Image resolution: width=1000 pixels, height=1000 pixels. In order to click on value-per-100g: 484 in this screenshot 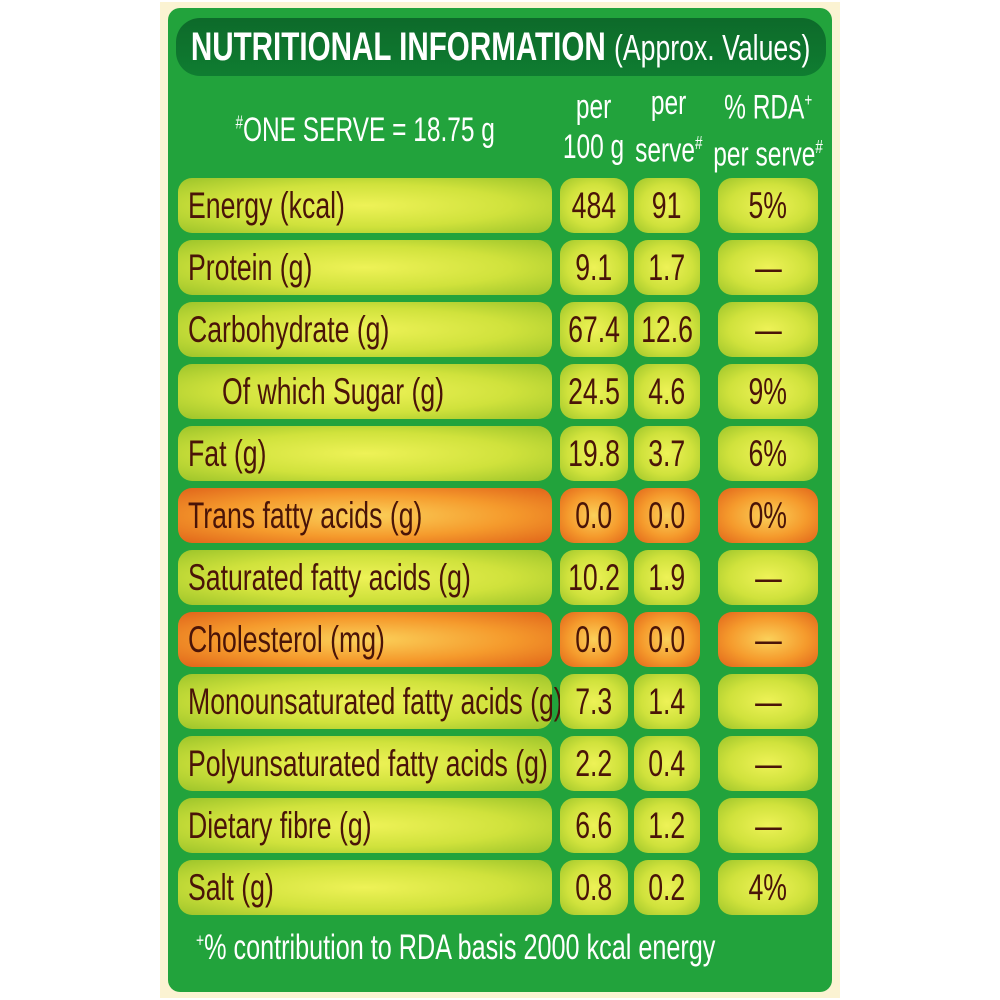, I will do `click(594, 205)`.